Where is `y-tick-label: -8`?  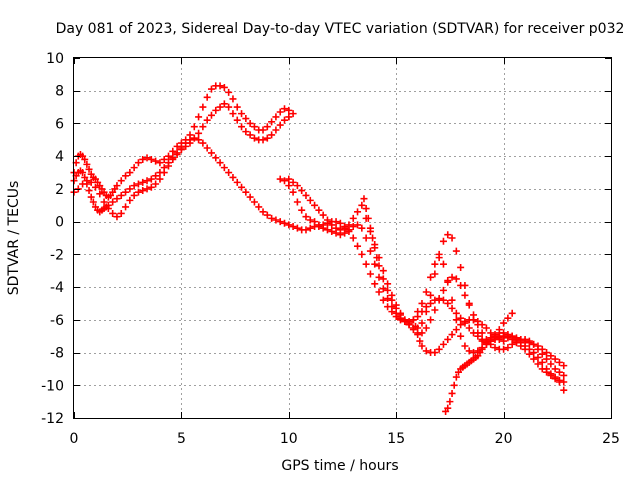 y-tick-label: -8 is located at coordinates (57, 354).